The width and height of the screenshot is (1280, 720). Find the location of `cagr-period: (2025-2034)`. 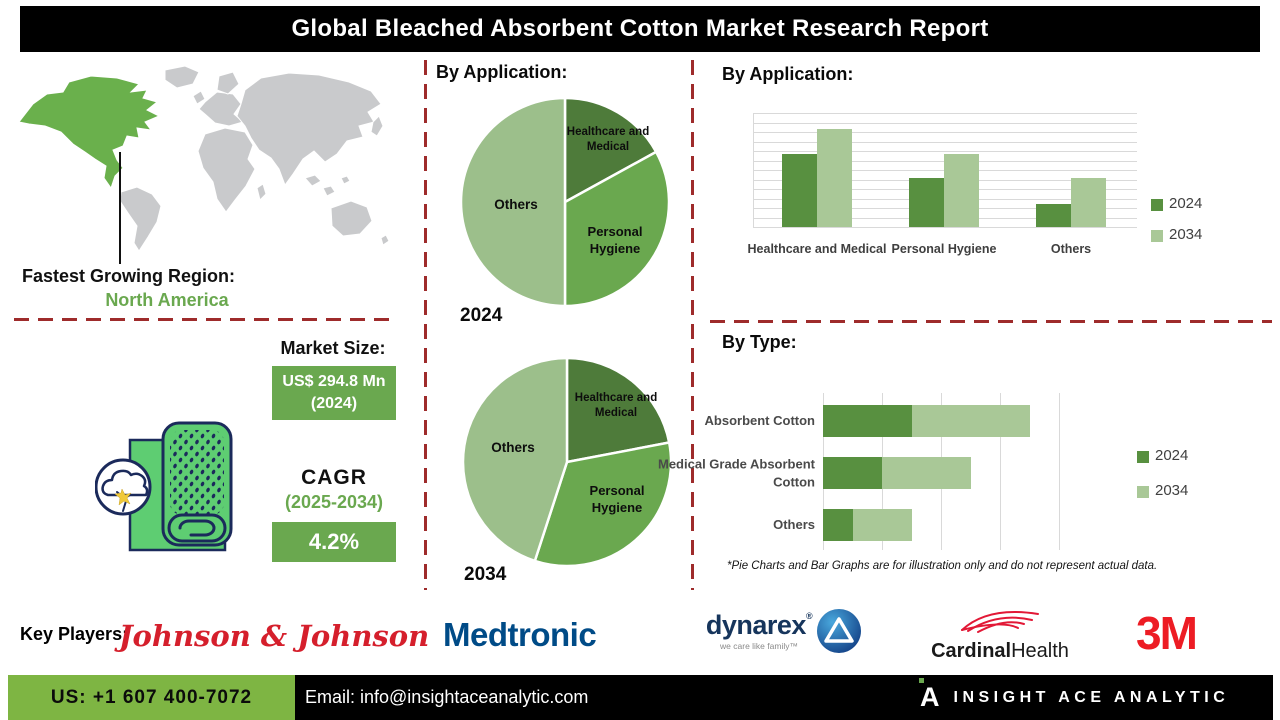

cagr-period: (2025-2034) is located at coordinates (334, 502).